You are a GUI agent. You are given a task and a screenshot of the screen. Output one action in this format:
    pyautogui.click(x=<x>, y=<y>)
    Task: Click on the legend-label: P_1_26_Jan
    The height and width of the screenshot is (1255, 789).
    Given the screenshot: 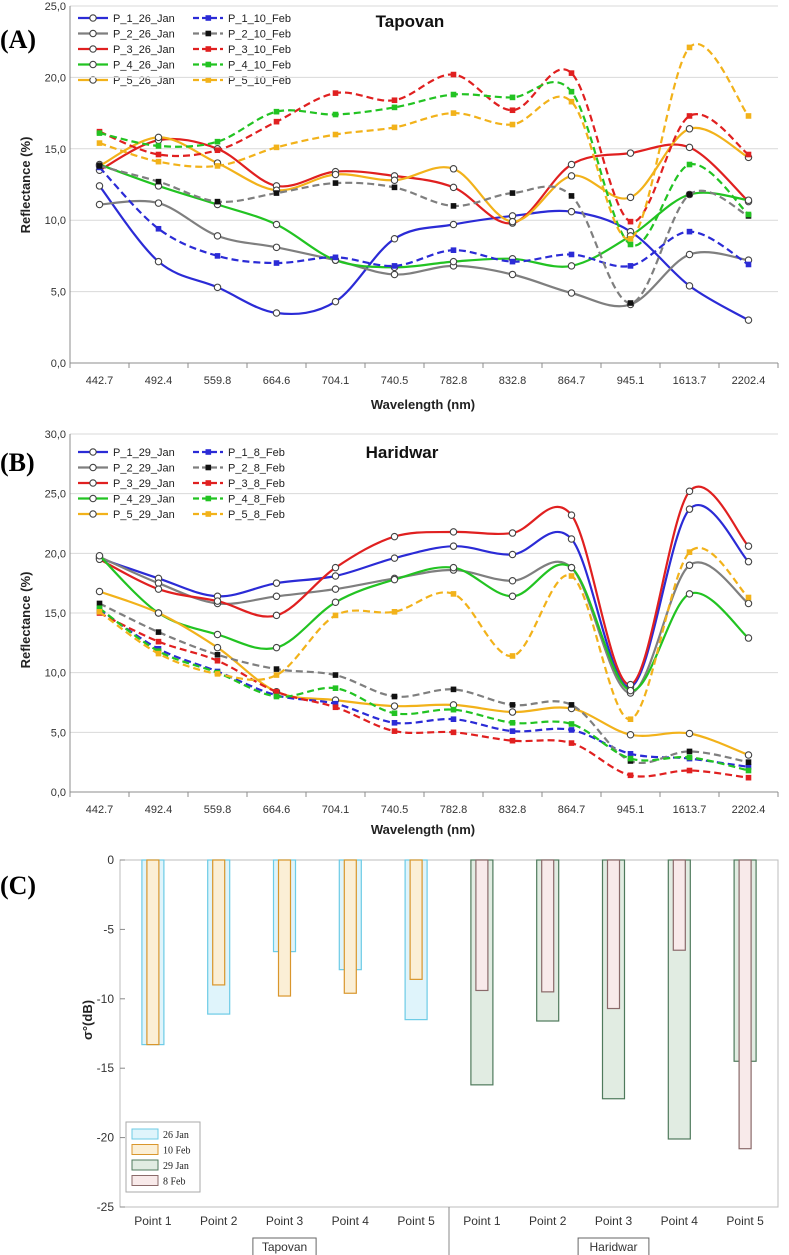 What is the action you would take?
    pyautogui.click(x=144, y=19)
    